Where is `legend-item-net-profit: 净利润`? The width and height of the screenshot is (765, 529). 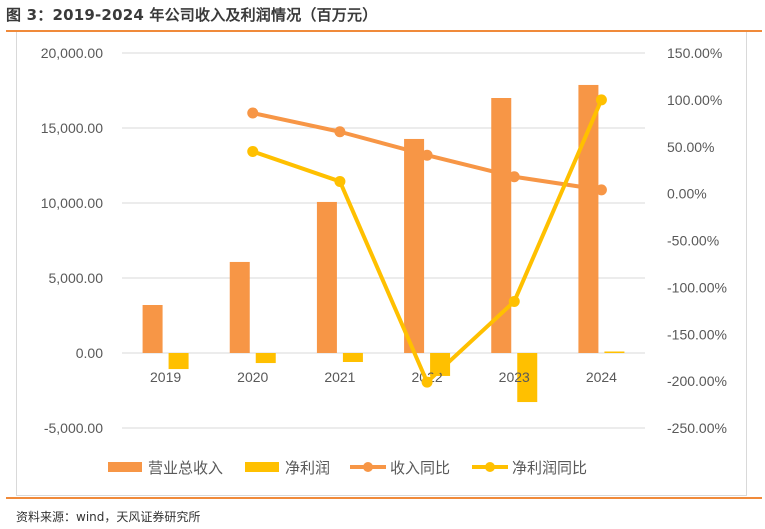
legend-item-net-profit: 净利润 is located at coordinates (287, 468).